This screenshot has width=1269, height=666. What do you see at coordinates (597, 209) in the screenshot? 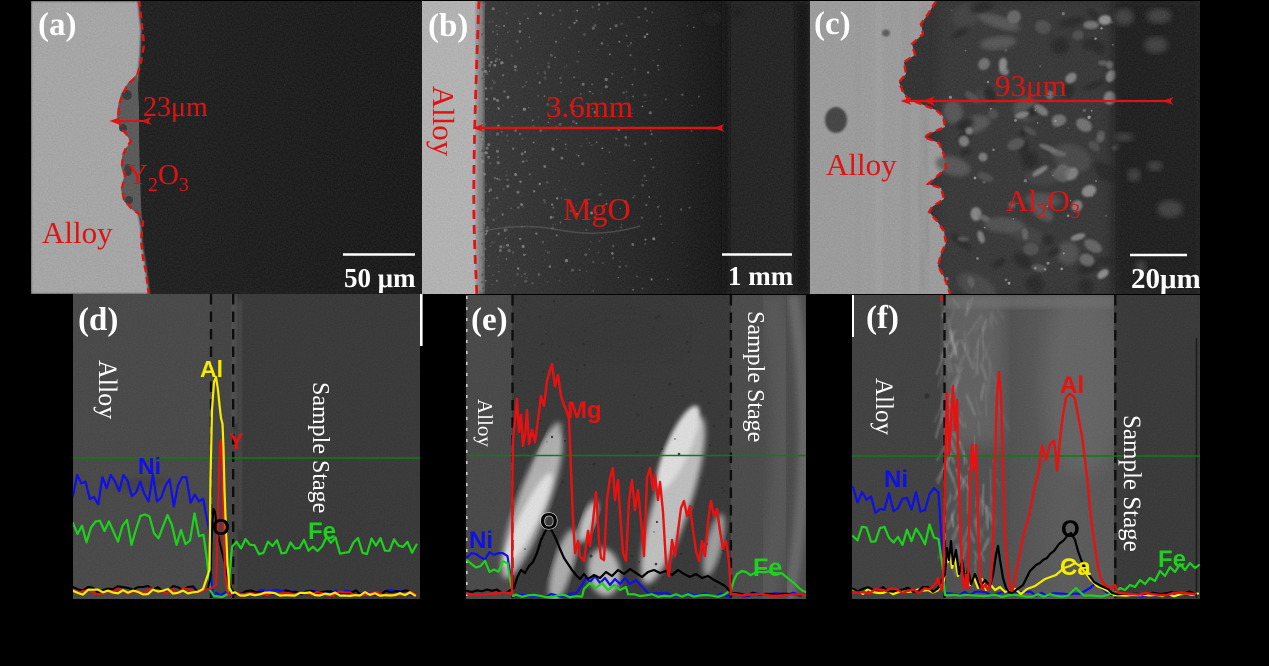
I see `svg-text: MgO` at bounding box center [597, 209].